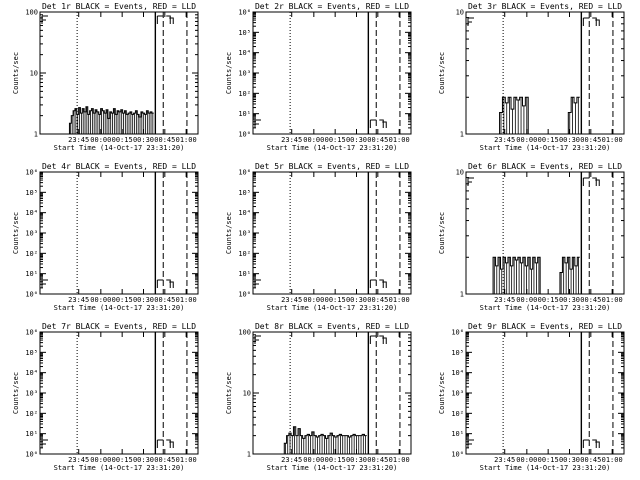  What do you see at coordinates (457, 353) in the screenshot?
I see `y-tick-label: 10⁵` at bounding box center [457, 353].